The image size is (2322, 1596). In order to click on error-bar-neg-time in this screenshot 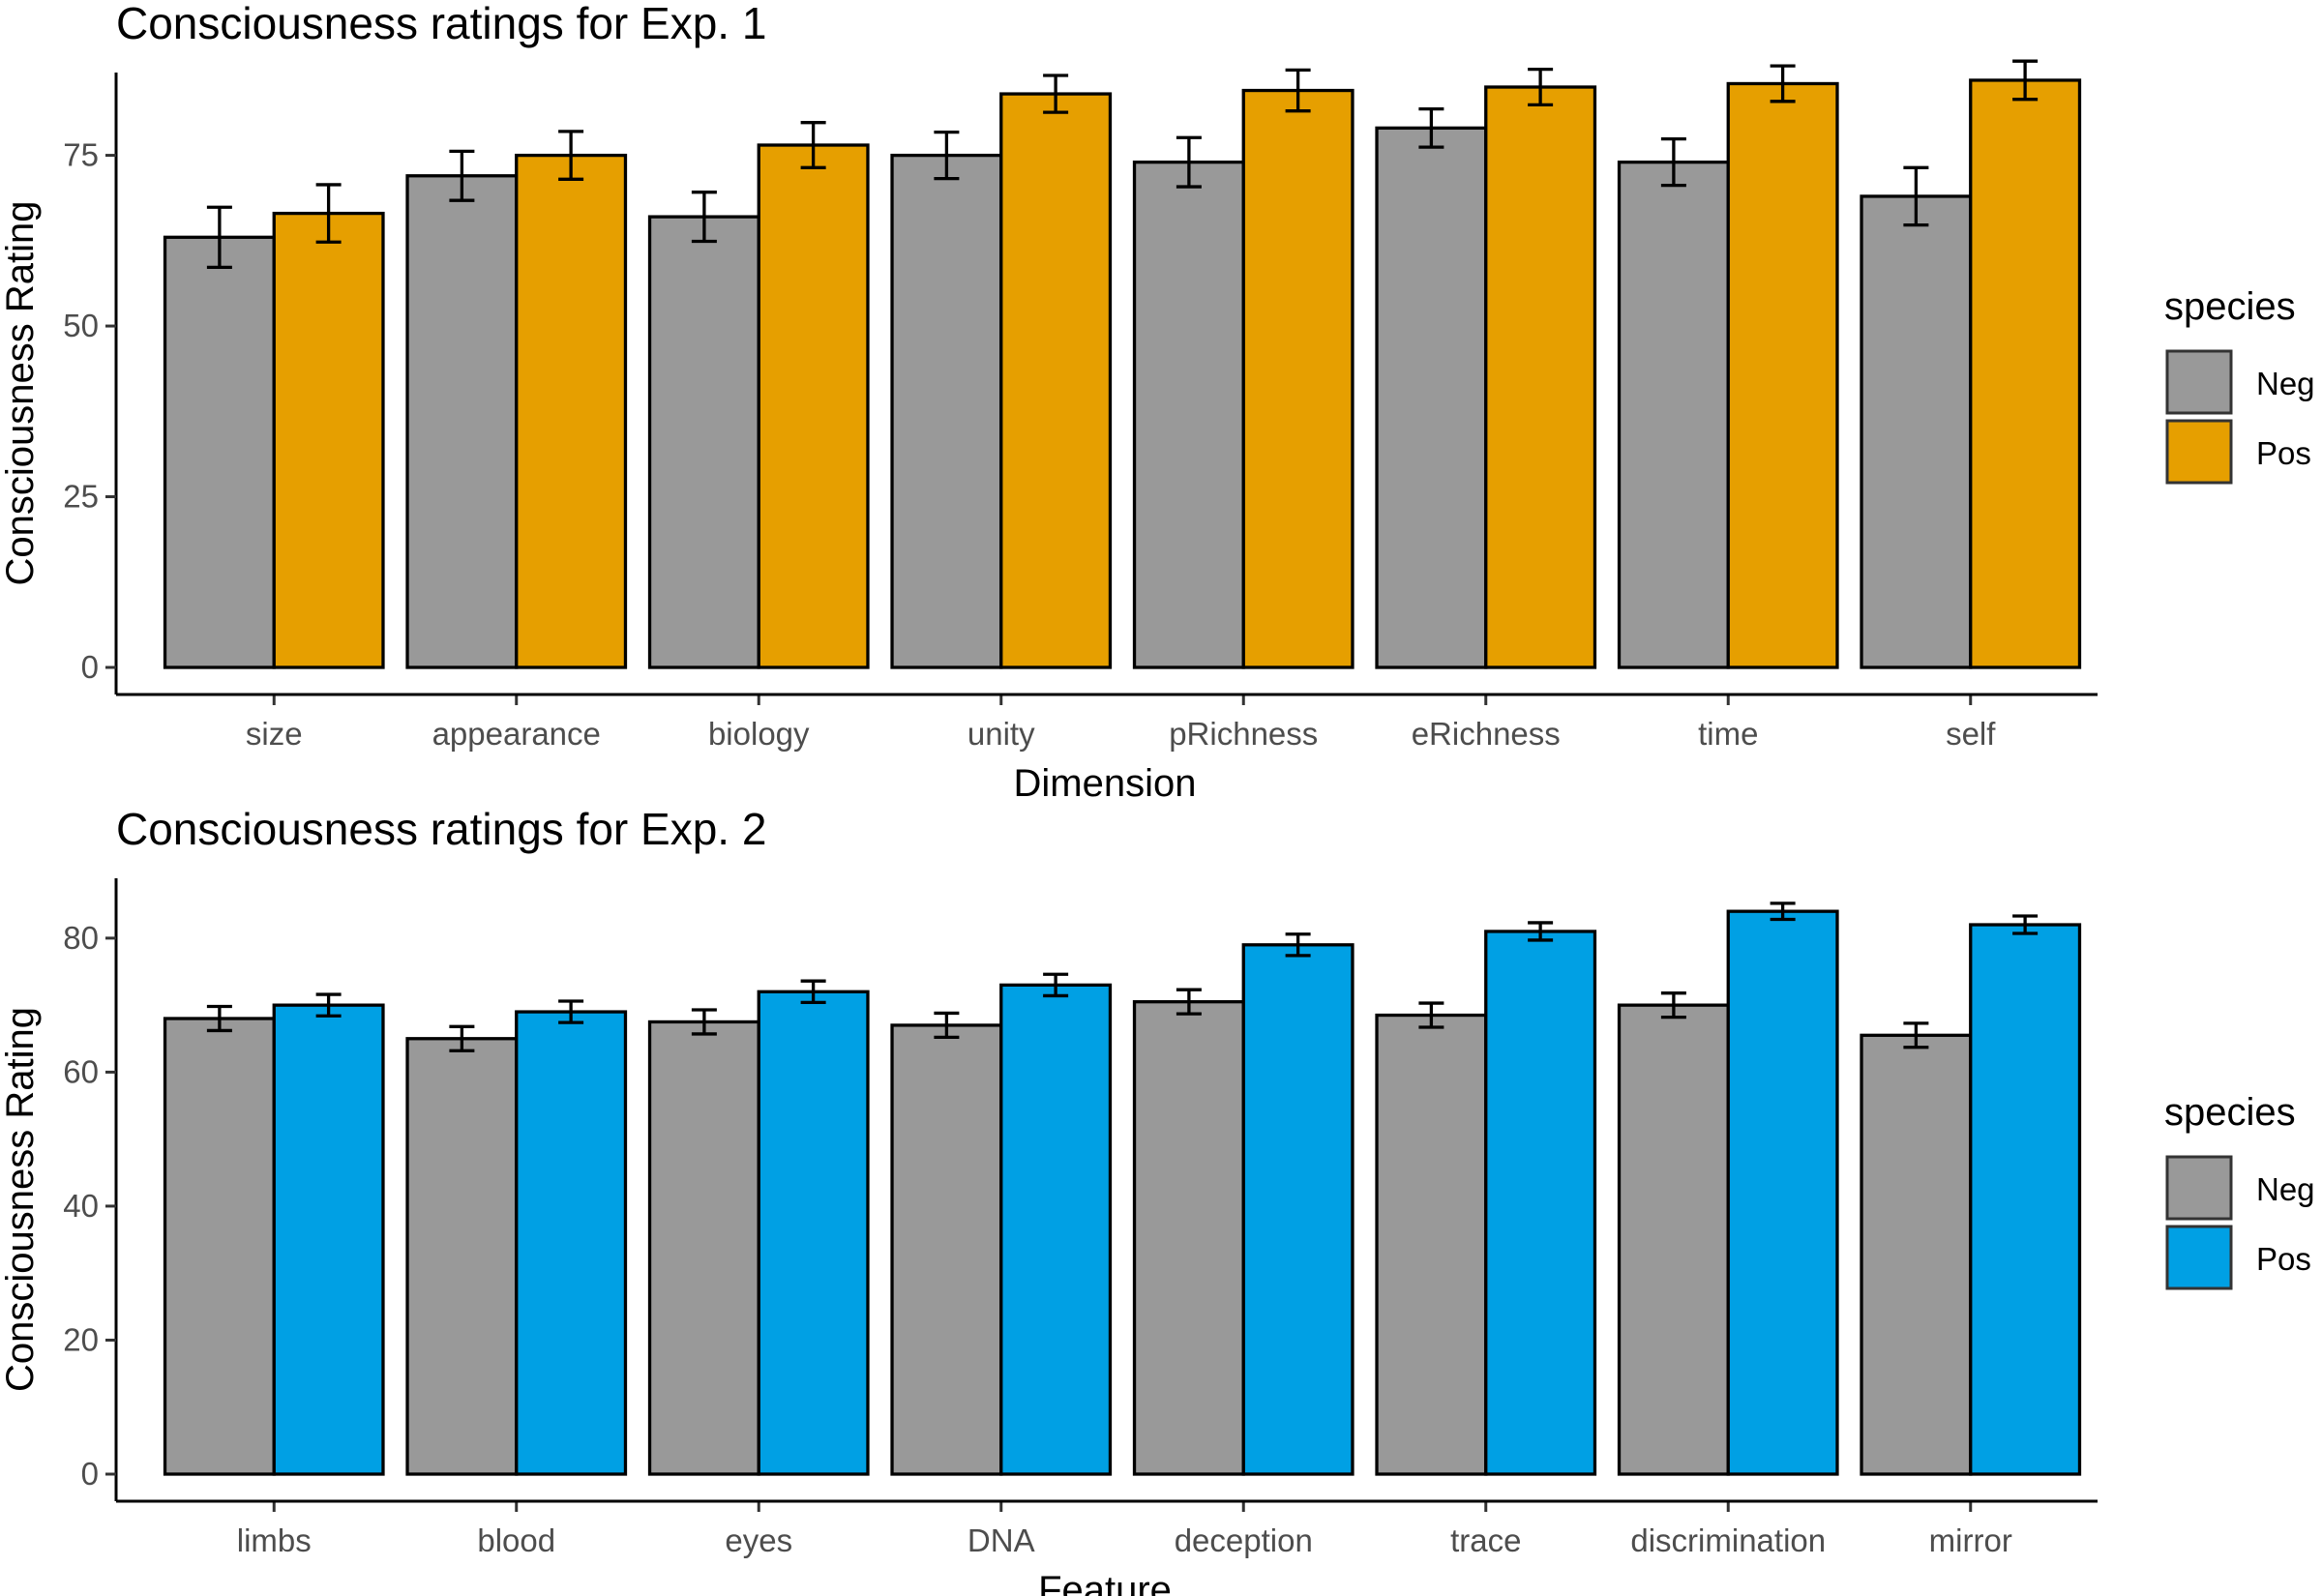, I will do `click(1673, 162)`.